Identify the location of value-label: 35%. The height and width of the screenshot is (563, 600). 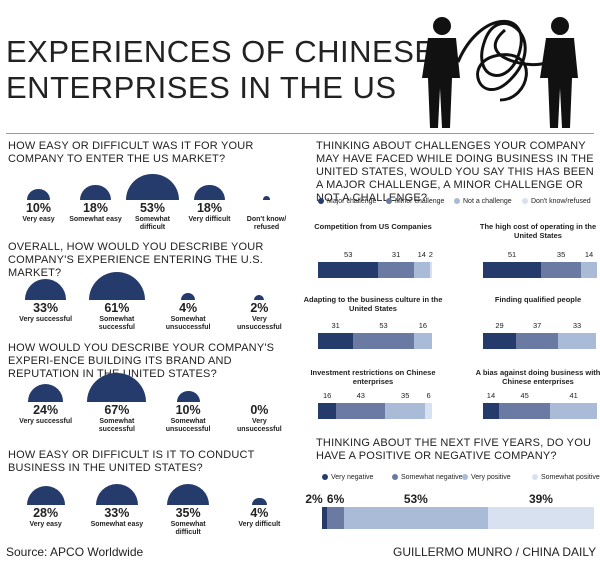
(188, 513).